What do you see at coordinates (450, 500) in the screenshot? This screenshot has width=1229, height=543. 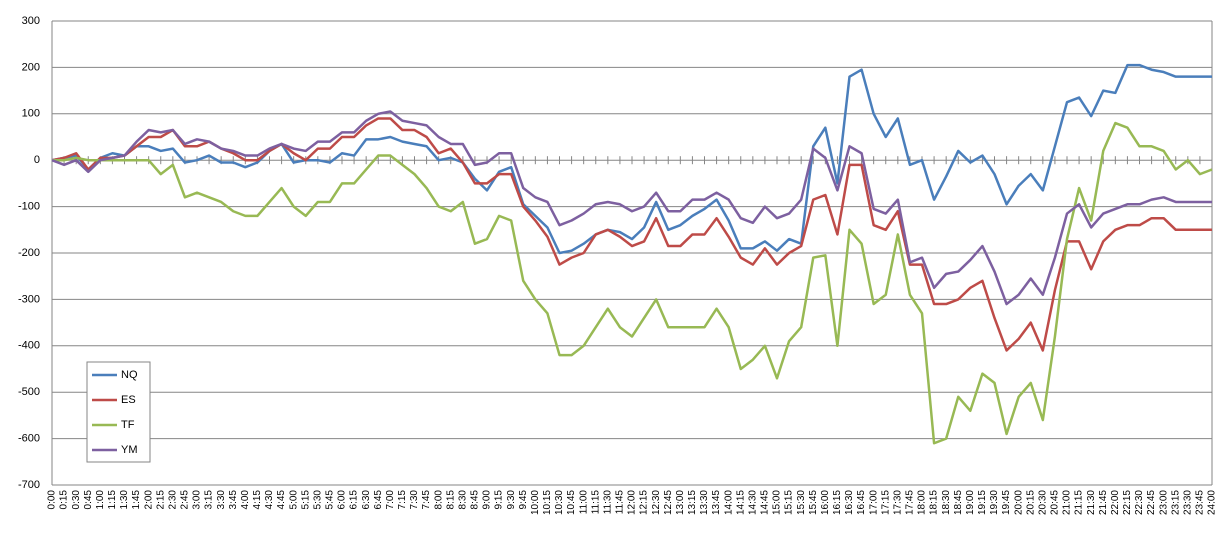 I see `x-tick-label: 8:15` at bounding box center [450, 500].